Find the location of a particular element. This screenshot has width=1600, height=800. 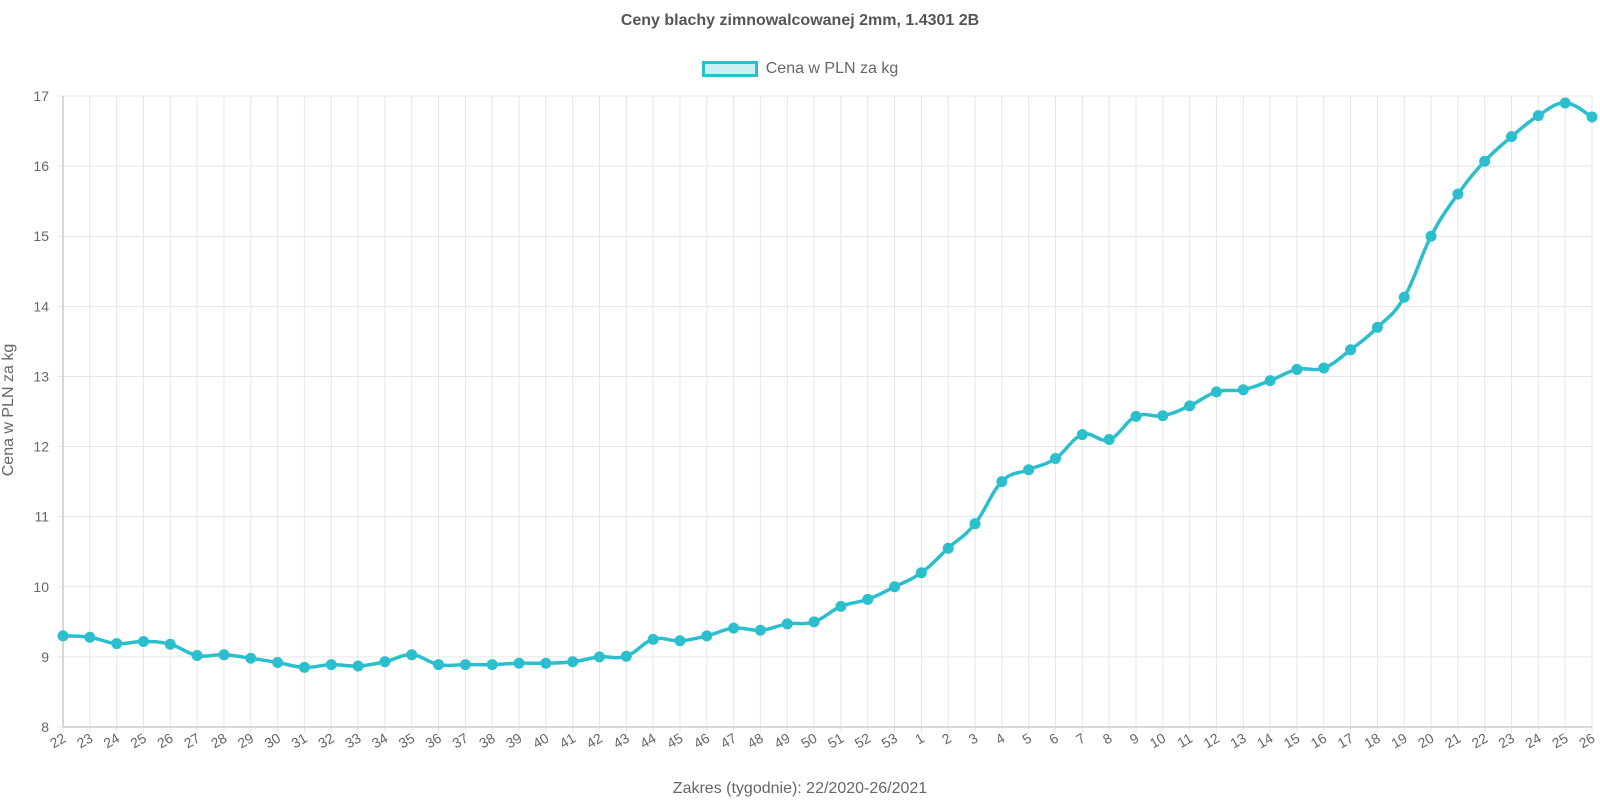

x-tick-label: 42 is located at coordinates (595, 741).